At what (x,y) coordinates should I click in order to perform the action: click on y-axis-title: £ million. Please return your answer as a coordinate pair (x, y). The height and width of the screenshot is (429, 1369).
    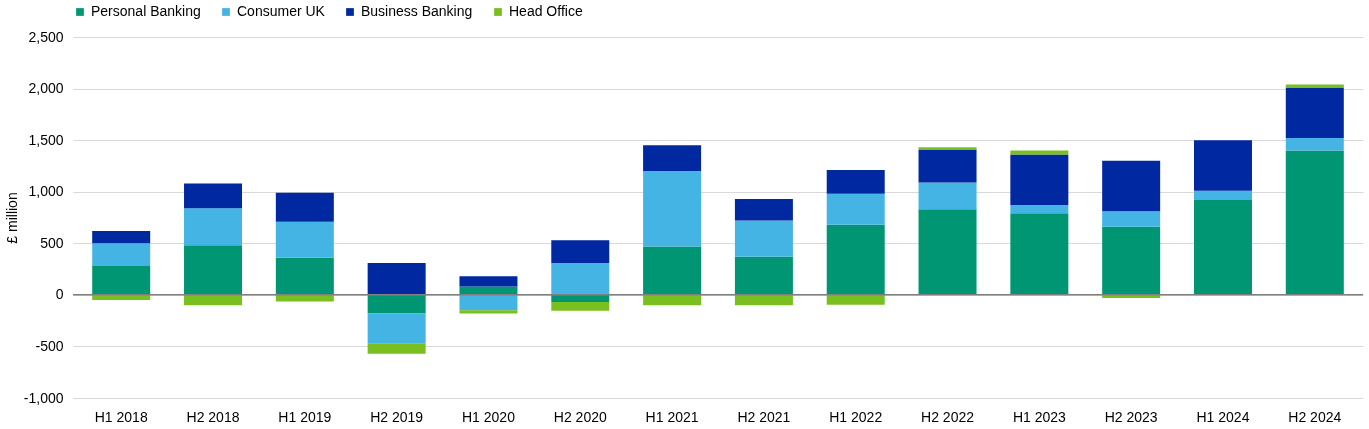
    Looking at the image, I should click on (11, 218).